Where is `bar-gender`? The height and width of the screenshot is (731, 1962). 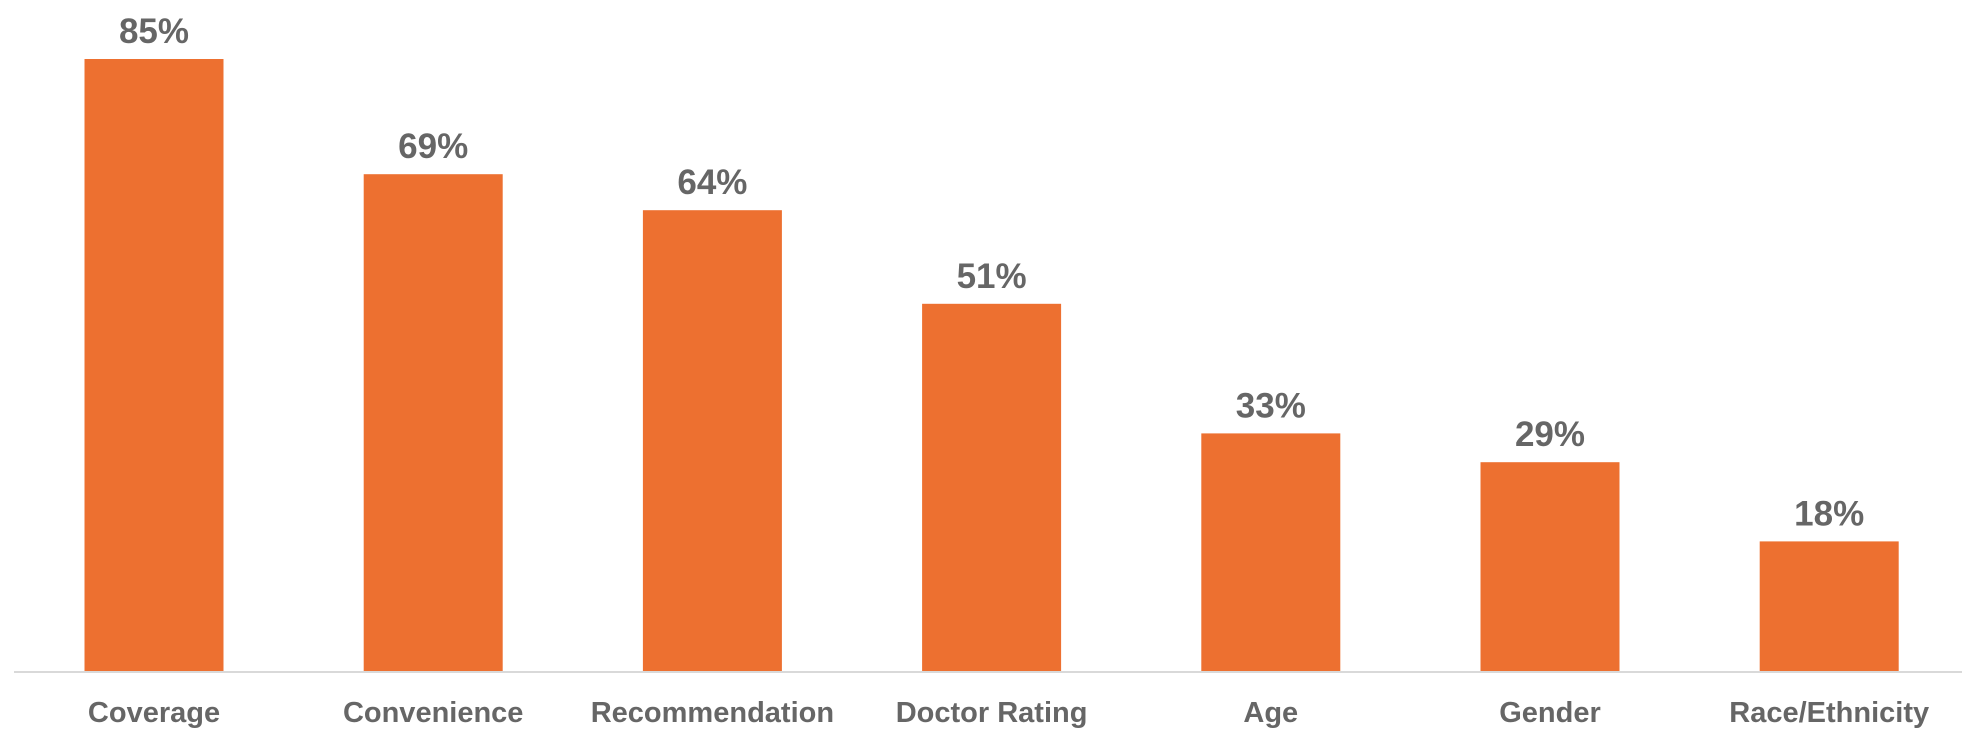
bar-gender is located at coordinates (1550, 566).